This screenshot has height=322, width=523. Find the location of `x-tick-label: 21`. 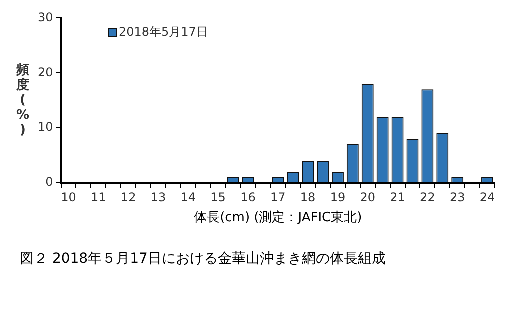

x-tick-label: 21 is located at coordinates (398, 197).